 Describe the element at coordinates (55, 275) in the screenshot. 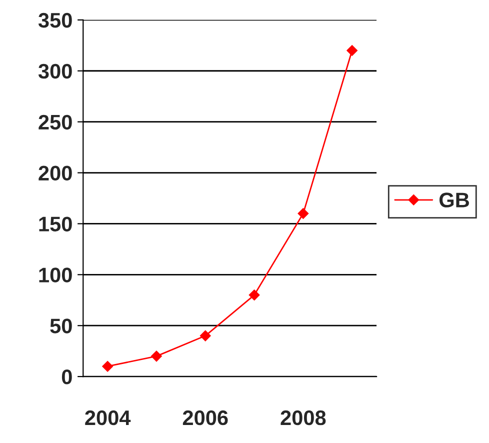

I see `y-tick-label: 100` at that location.